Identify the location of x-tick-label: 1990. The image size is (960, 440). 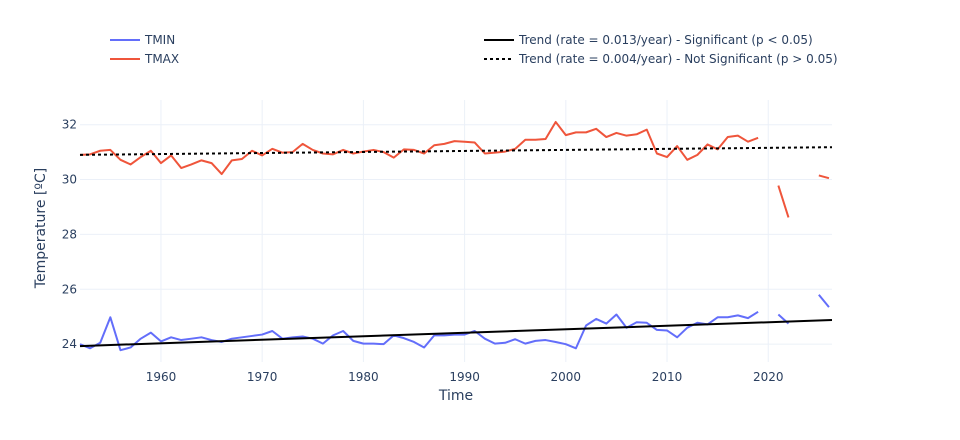
(464, 377).